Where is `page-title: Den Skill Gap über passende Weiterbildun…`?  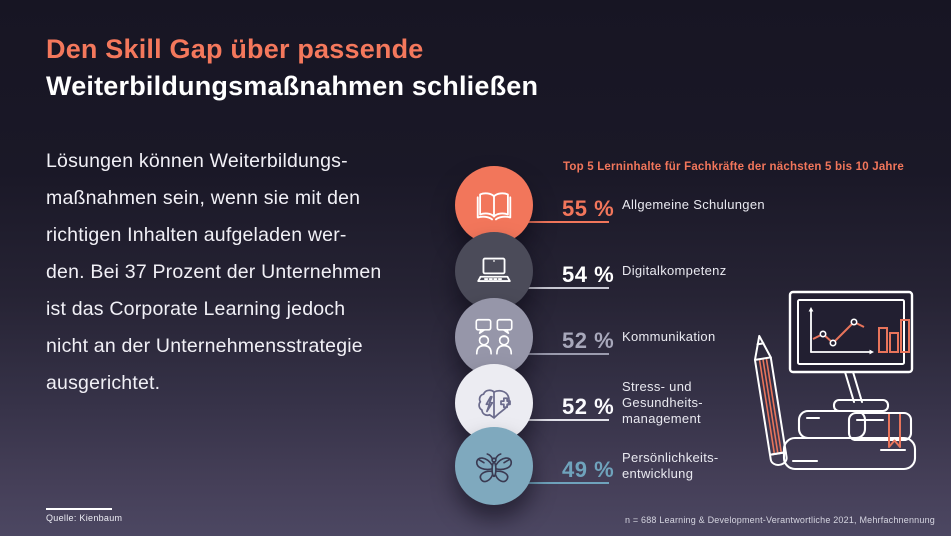
page-title: Den Skill Gap über passende Weiterbildun… is located at coordinates (292, 68).